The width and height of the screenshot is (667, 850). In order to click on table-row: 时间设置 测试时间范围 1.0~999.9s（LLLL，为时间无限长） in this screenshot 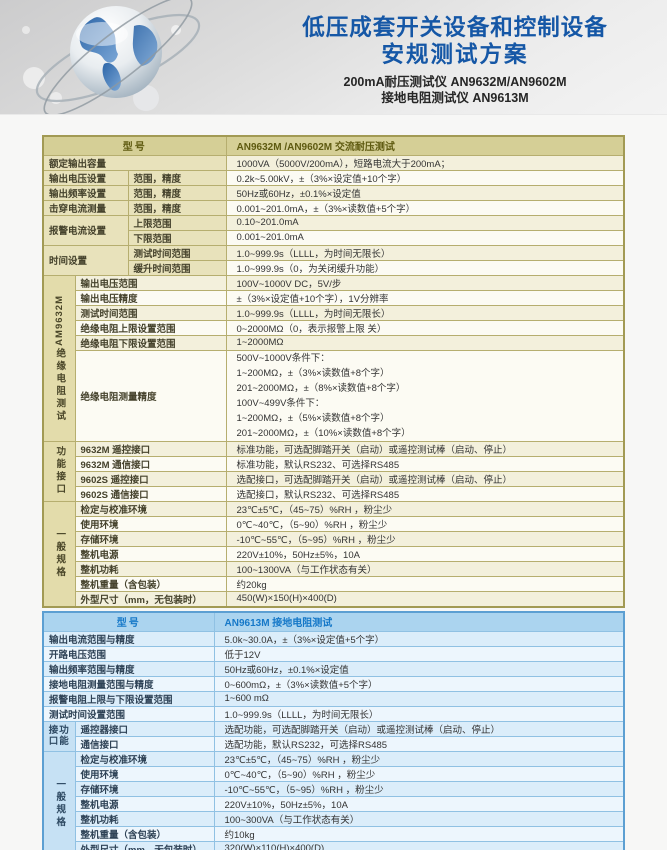, I will do `click(333, 260)`.